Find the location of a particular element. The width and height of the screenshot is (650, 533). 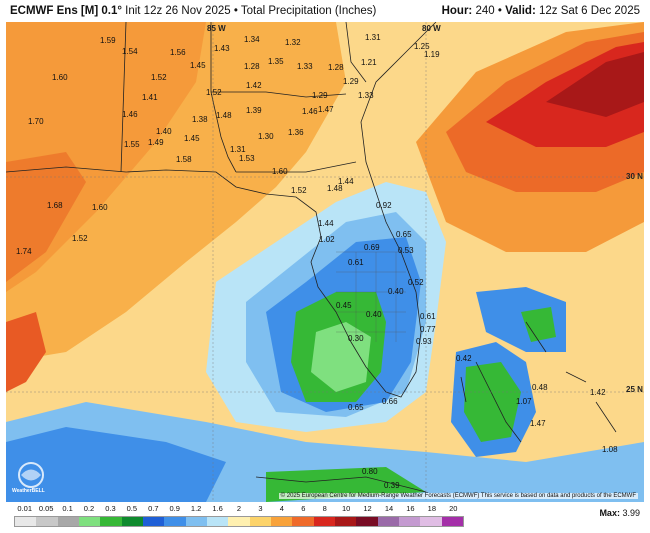

value-label: 1.39 is located at coordinates (254, 110).